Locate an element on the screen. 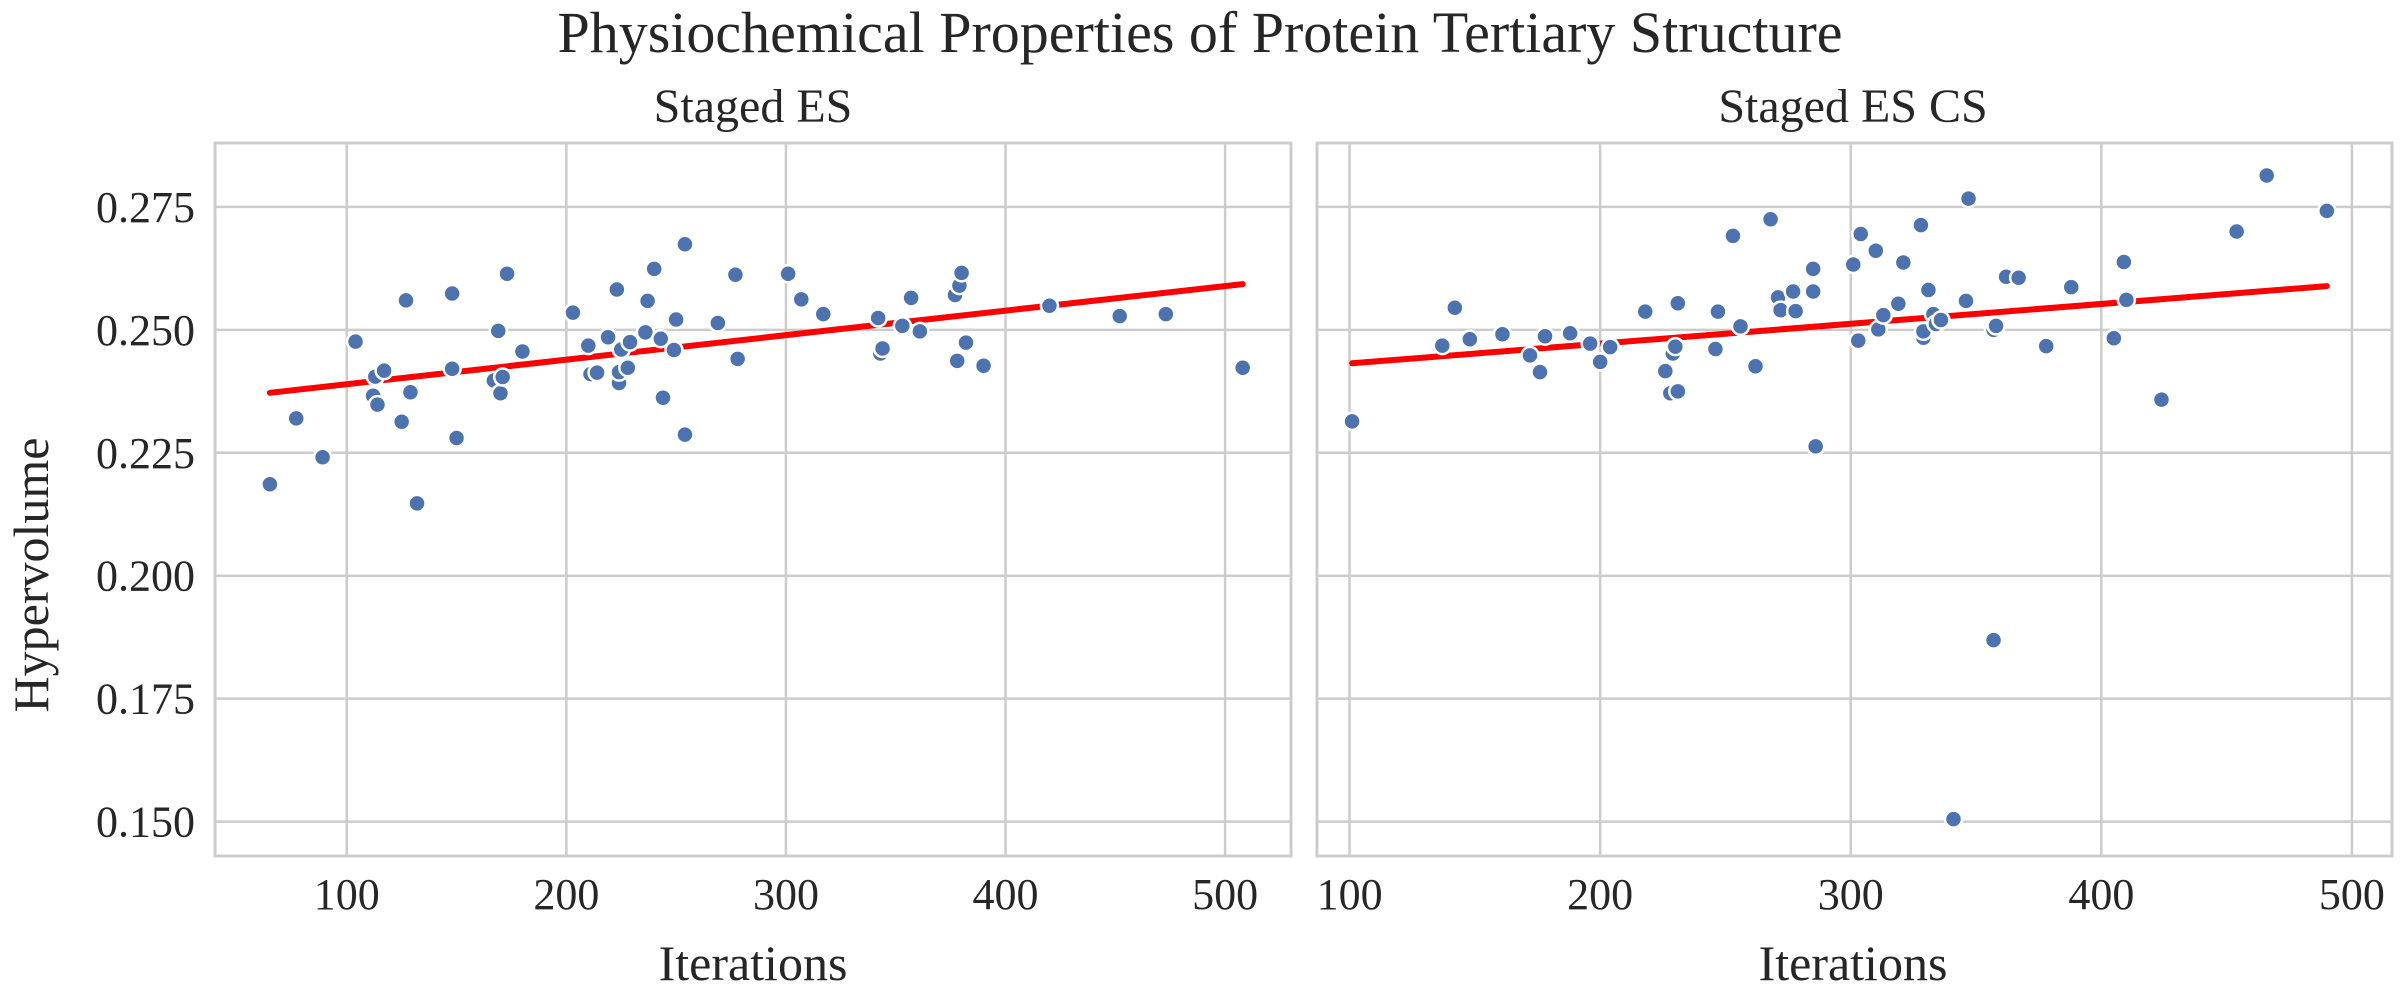 Image resolution: width=2400 pixels, height=1000 pixels. y-tick-label: 0.250 is located at coordinates (145, 330).